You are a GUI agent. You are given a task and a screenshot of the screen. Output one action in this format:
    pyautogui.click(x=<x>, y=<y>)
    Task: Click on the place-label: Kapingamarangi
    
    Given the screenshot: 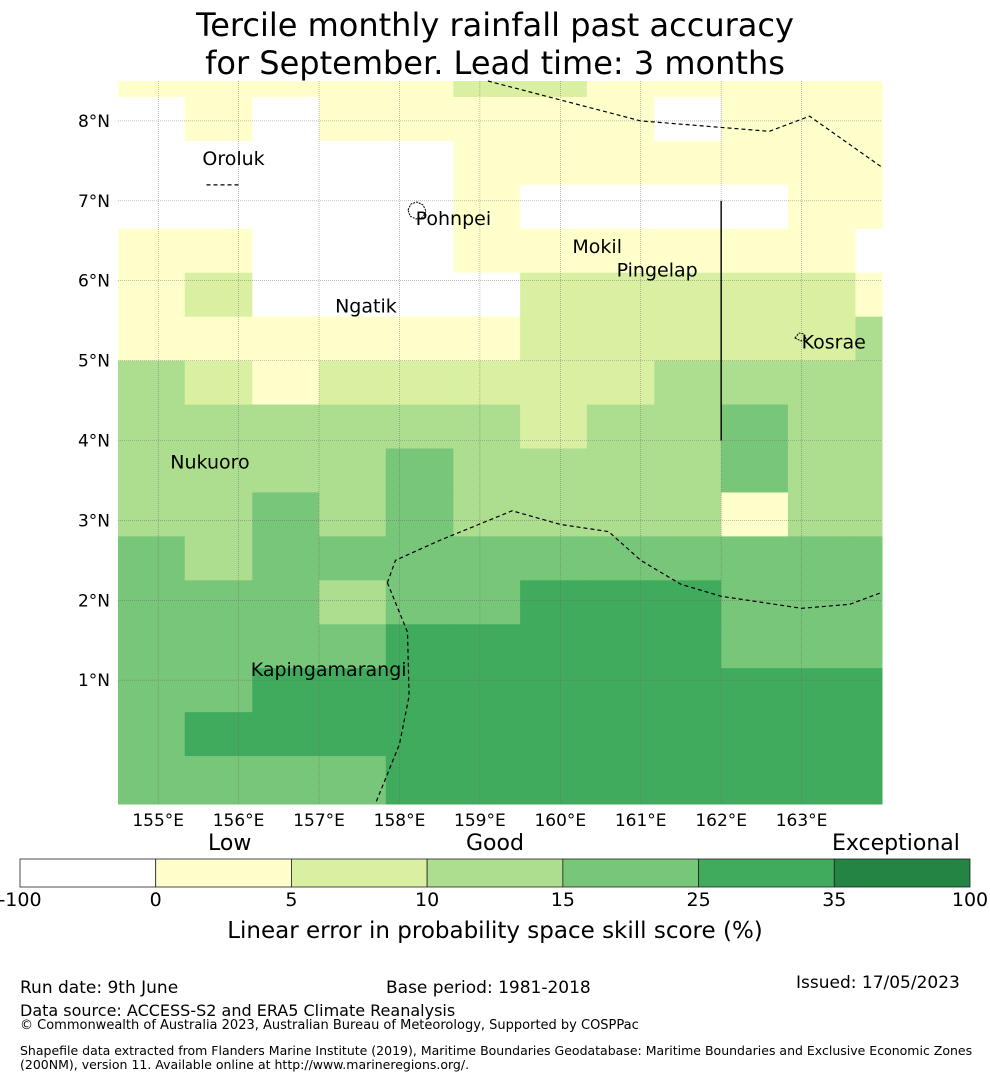 What is the action you would take?
    pyautogui.click(x=329, y=670)
    